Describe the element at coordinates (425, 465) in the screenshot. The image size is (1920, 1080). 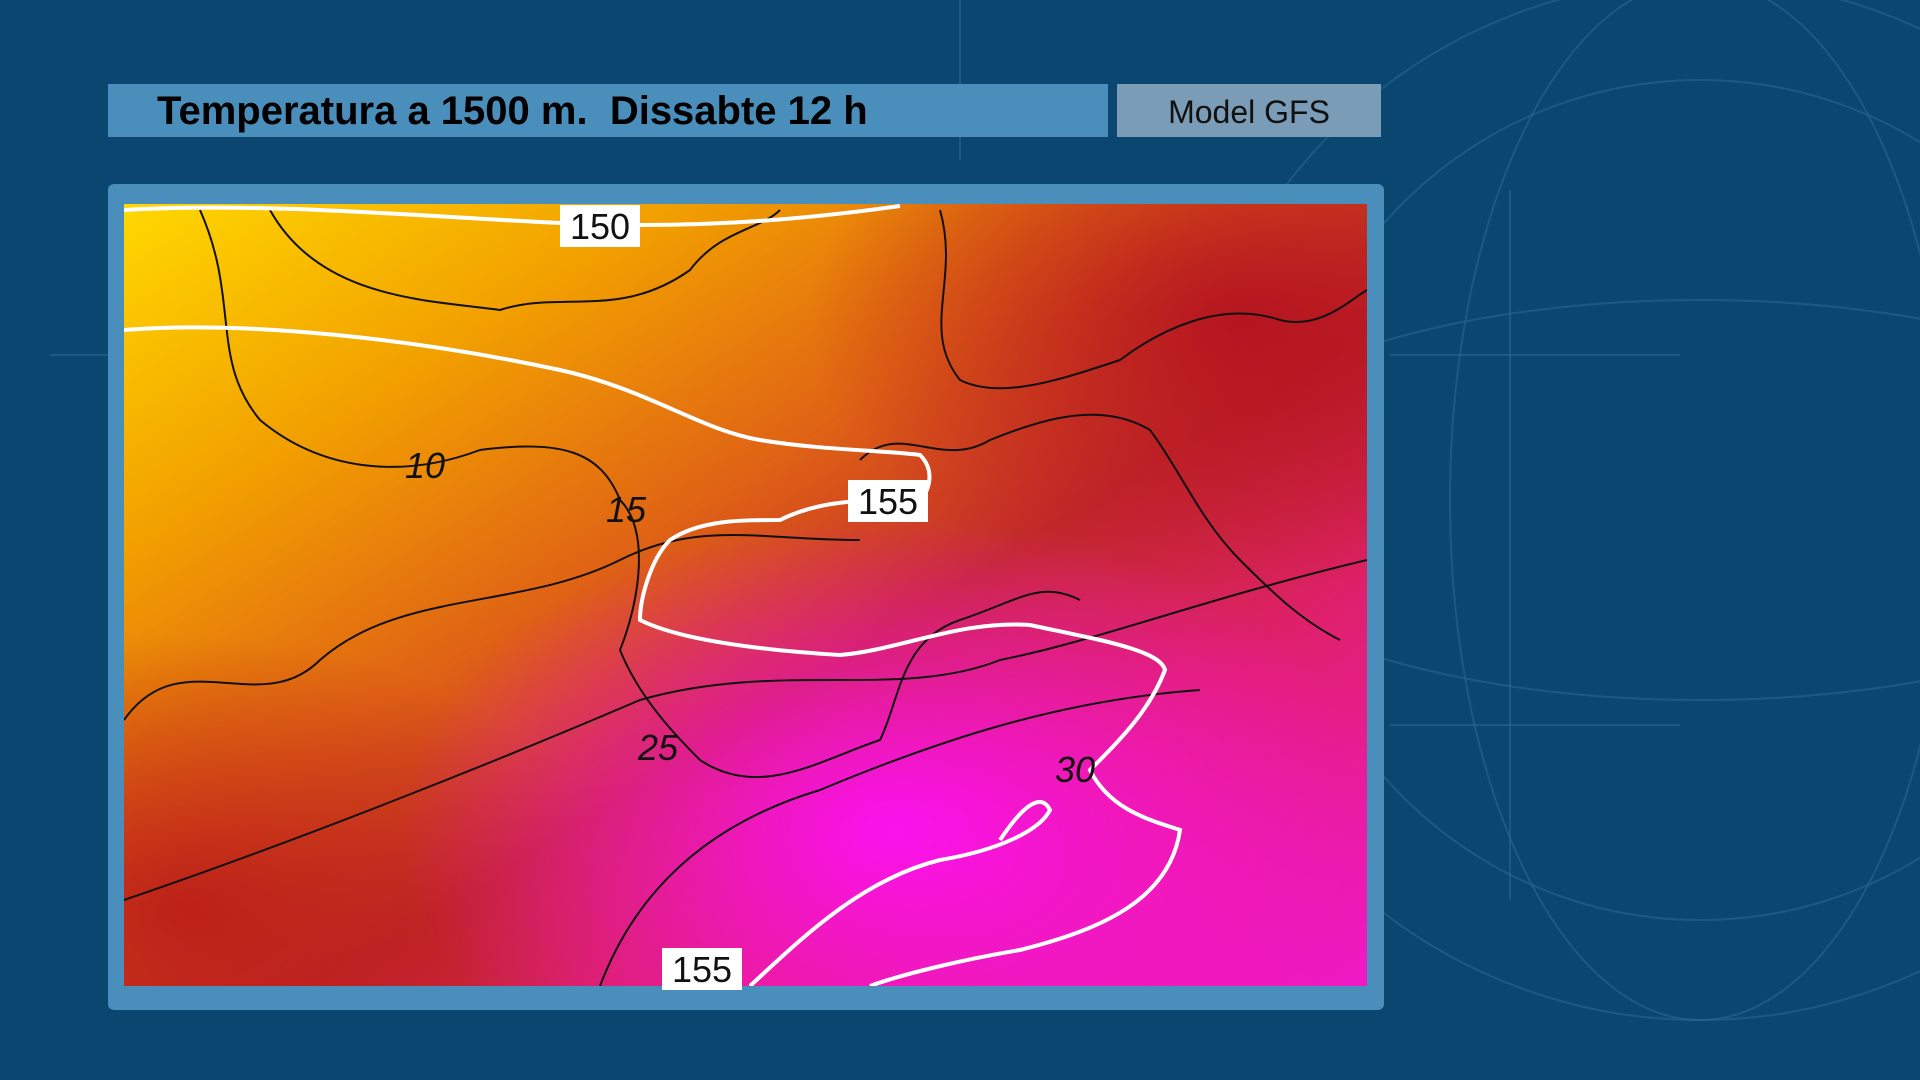
I see `contour-label: 10` at that location.